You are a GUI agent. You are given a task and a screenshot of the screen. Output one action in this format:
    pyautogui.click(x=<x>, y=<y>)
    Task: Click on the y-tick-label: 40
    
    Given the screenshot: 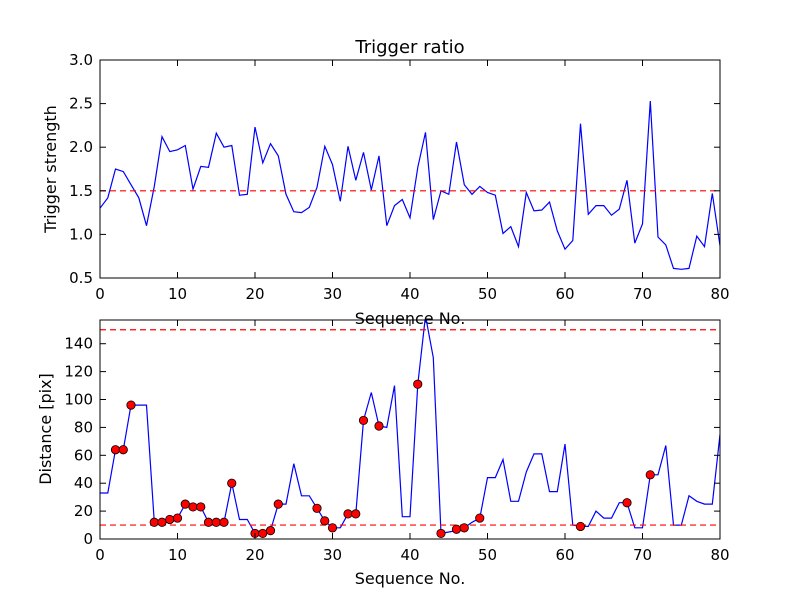 What is the action you would take?
    pyautogui.click(x=83, y=483)
    